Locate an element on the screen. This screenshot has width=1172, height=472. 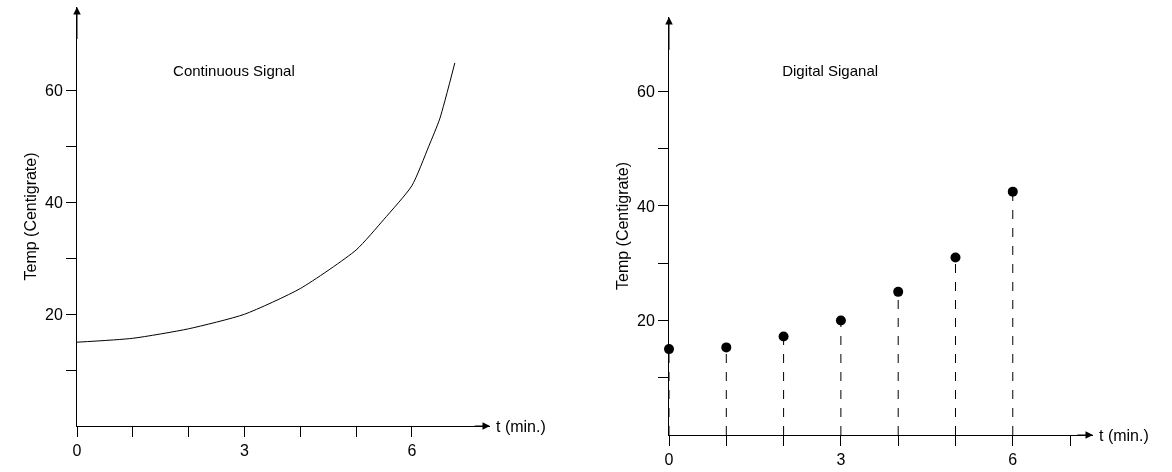
text: Digital Siganal is located at coordinates (830, 71).